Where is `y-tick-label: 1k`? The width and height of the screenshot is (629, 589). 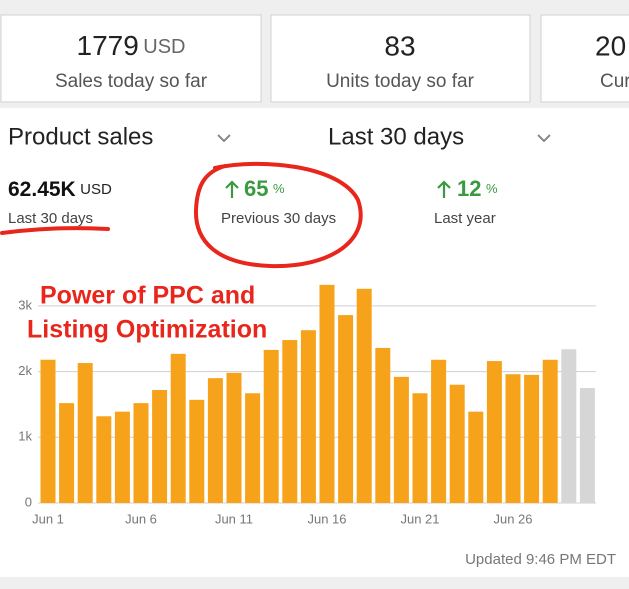
y-tick-label: 1k is located at coordinates (25, 436).